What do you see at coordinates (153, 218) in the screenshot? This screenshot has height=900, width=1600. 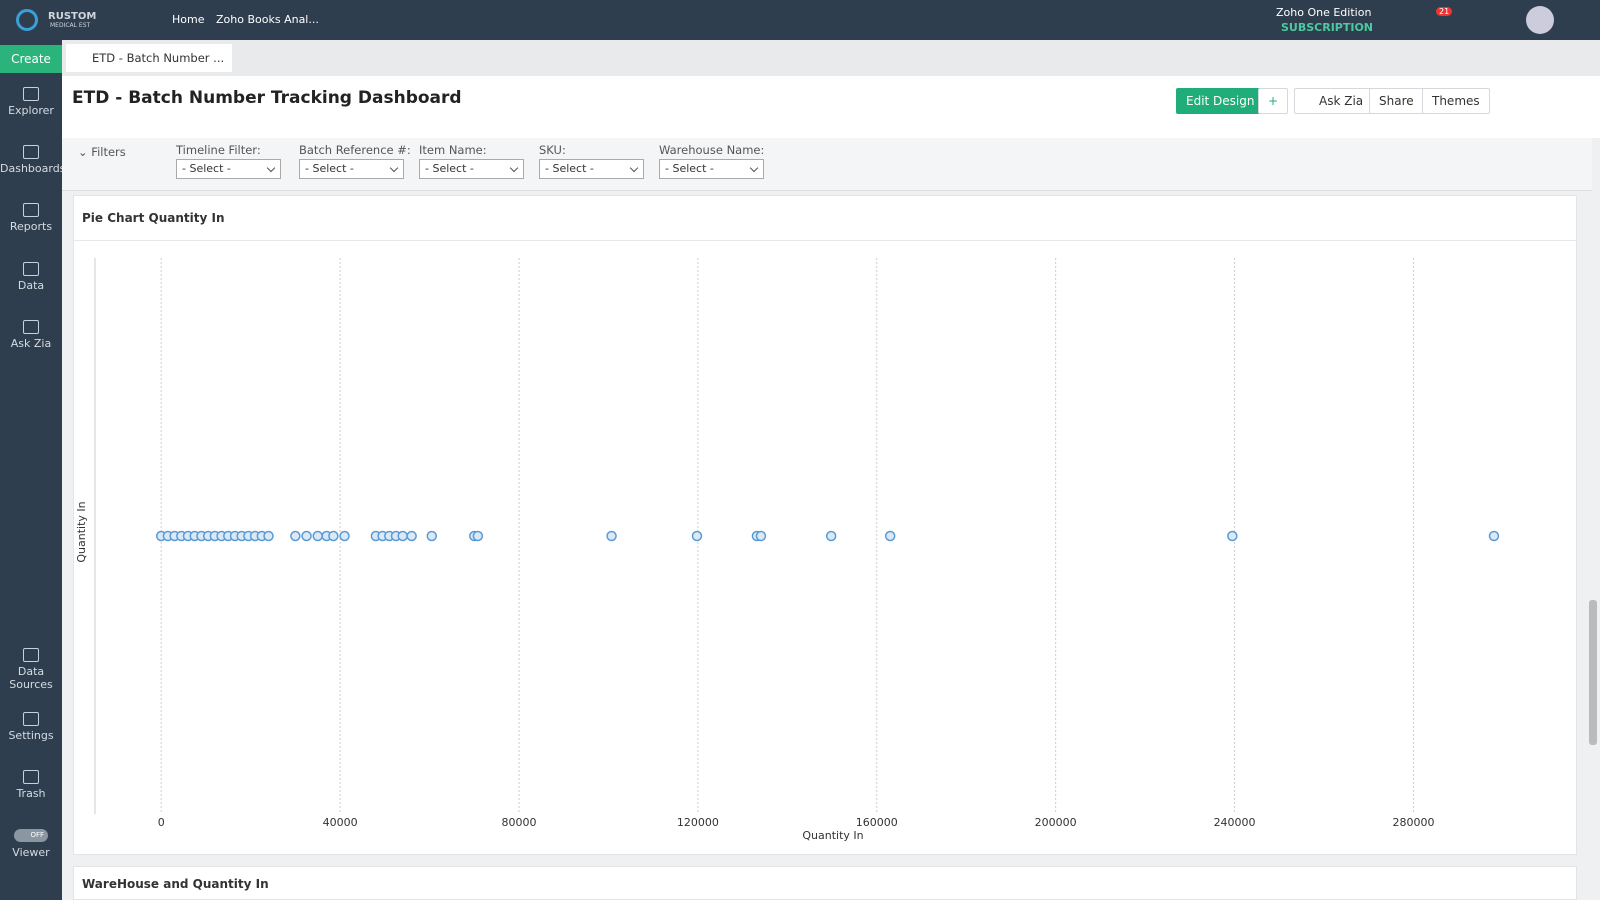 I see `panel-title: Pie Chart Quantity In` at bounding box center [153, 218].